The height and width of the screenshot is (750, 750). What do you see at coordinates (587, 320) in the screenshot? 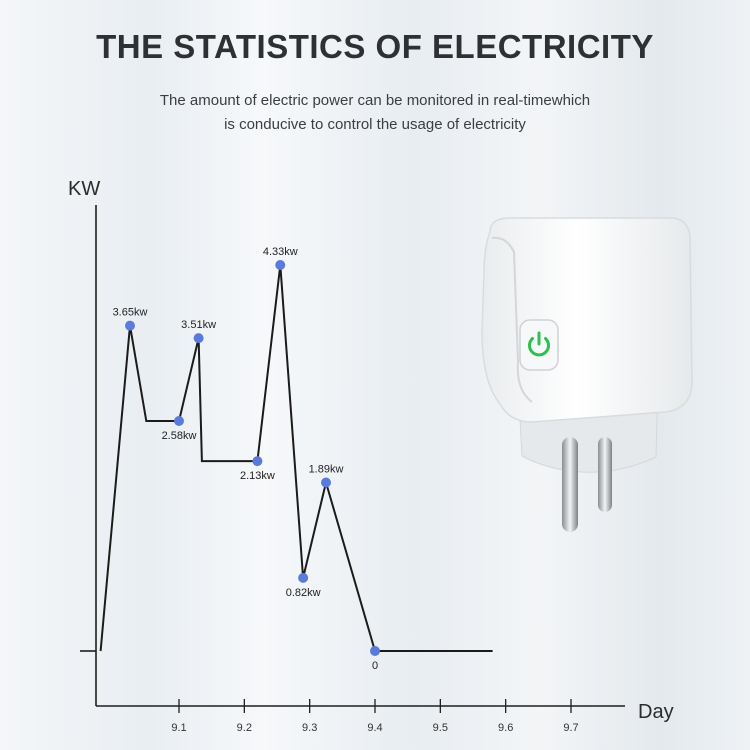
I see `plug-body` at bounding box center [587, 320].